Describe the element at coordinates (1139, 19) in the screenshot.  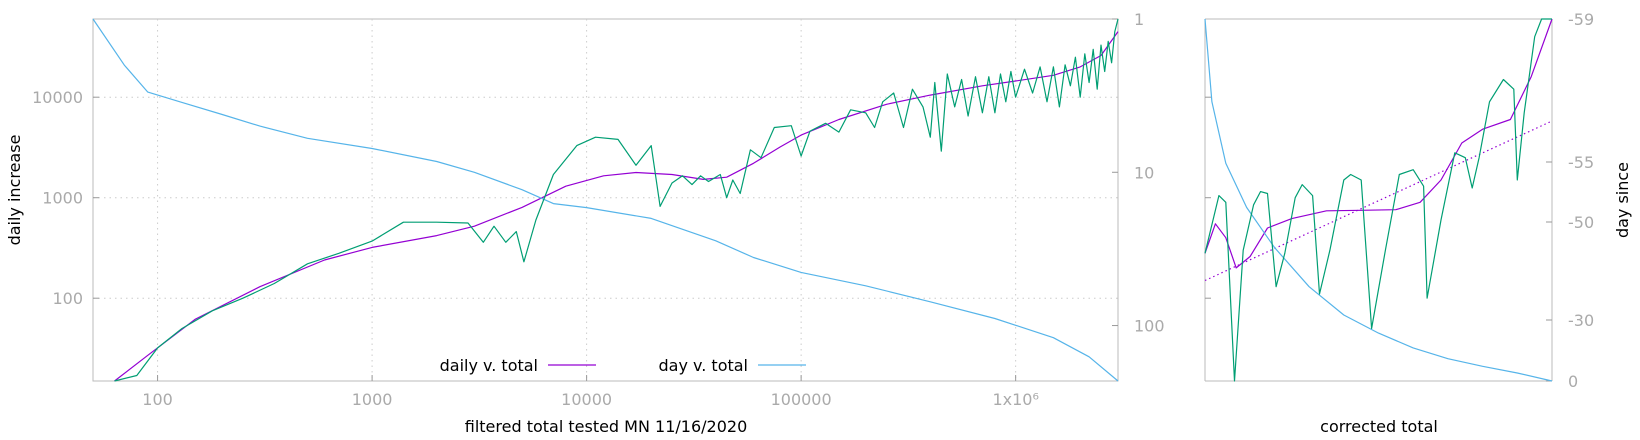
I see `y2-tick-label: 1` at that location.